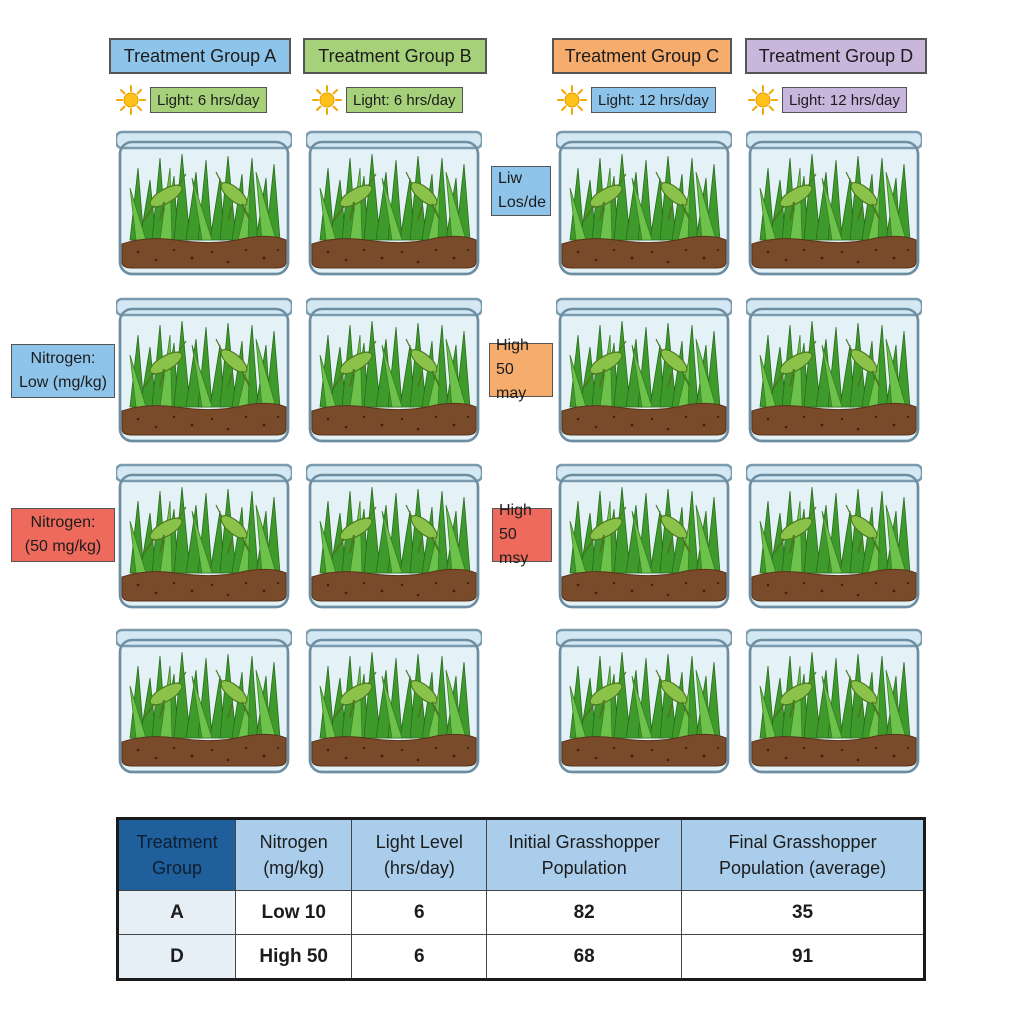 This screenshot has width=1024, height=1024. What do you see at coordinates (63, 546) in the screenshot?
I see `nitrogen-high-line2: (50 mg/kg)` at bounding box center [63, 546].